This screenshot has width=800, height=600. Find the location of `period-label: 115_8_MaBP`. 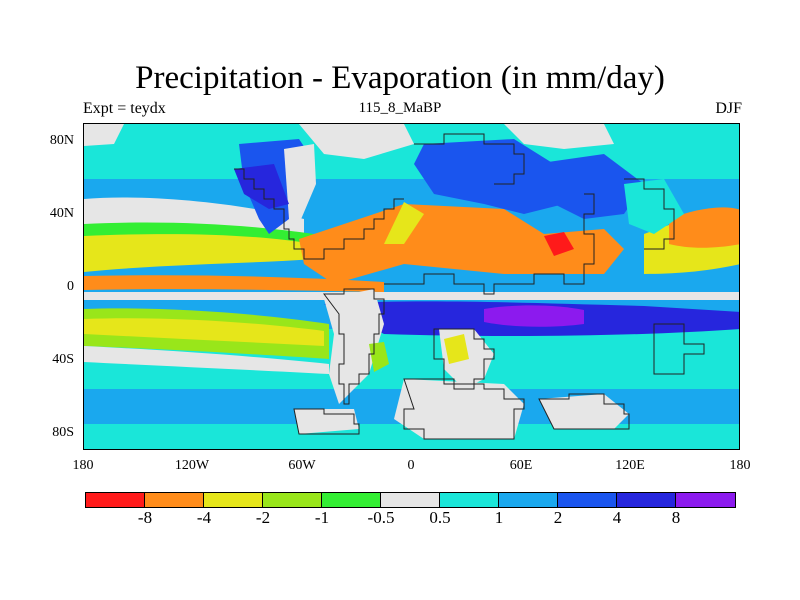

period-label: 115_8_MaBP is located at coordinates (400, 108).